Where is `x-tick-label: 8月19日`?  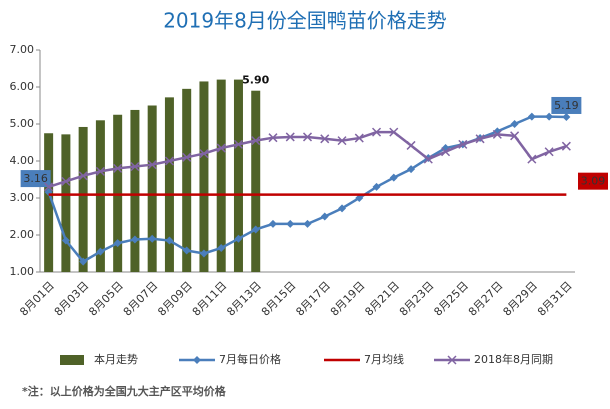
x-tick-label: 8月19日 is located at coordinates (348, 299).